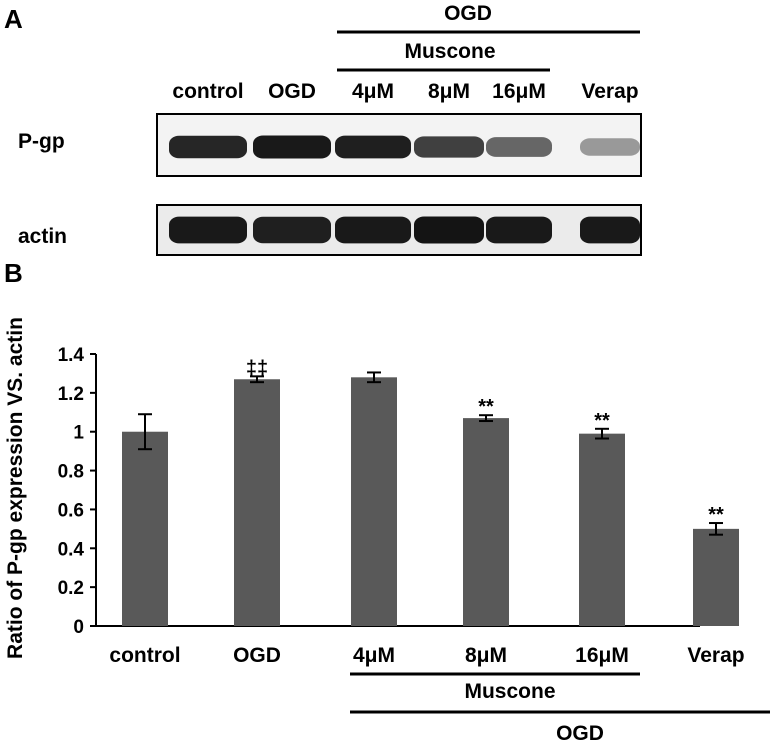 This screenshot has height=743, width=774. What do you see at coordinates (71, 394) in the screenshot?
I see `y-tick-label: 1.2` at bounding box center [71, 394].